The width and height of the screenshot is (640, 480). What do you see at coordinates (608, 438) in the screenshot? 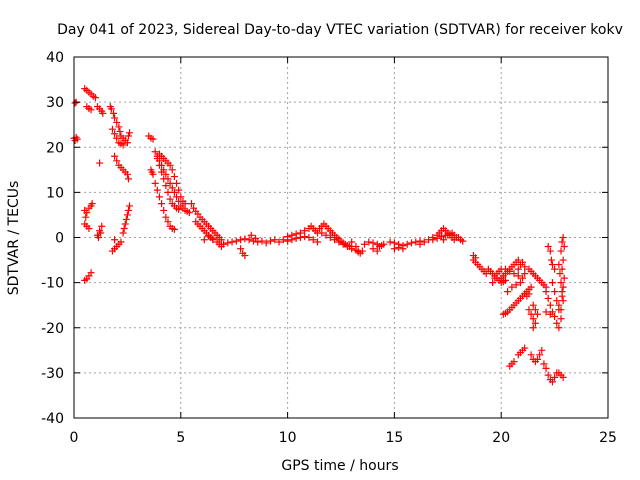
I see `x-tick-label: 25` at bounding box center [608, 438].